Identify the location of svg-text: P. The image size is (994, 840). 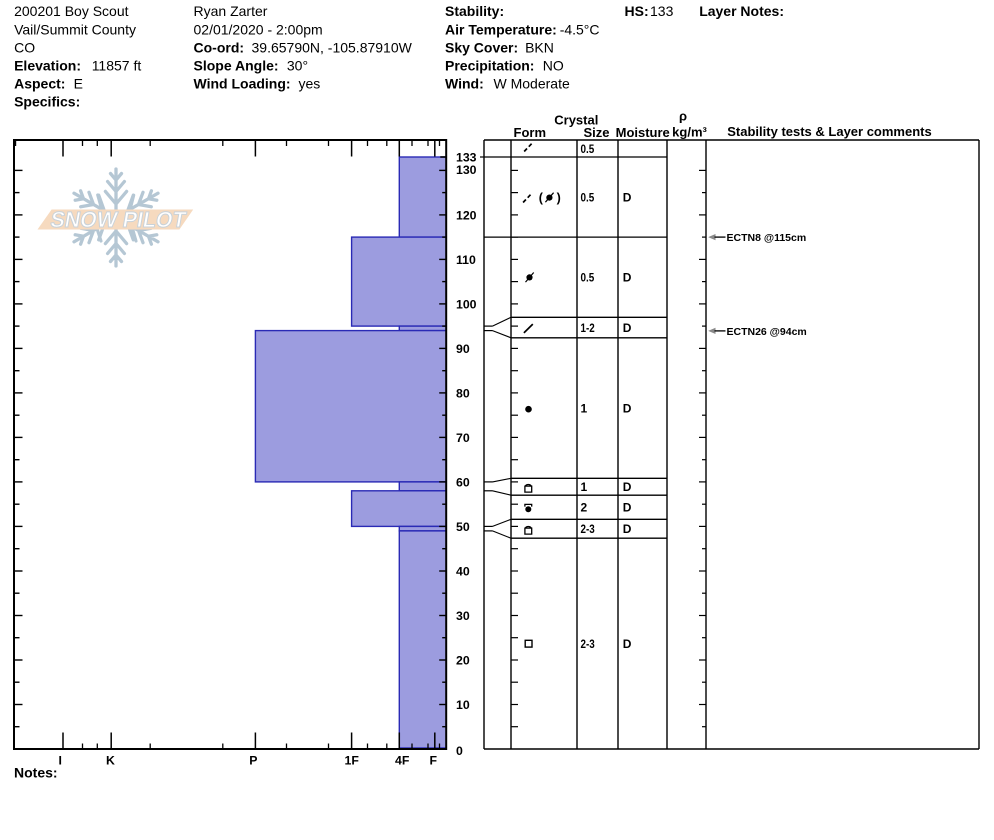
(253, 760).